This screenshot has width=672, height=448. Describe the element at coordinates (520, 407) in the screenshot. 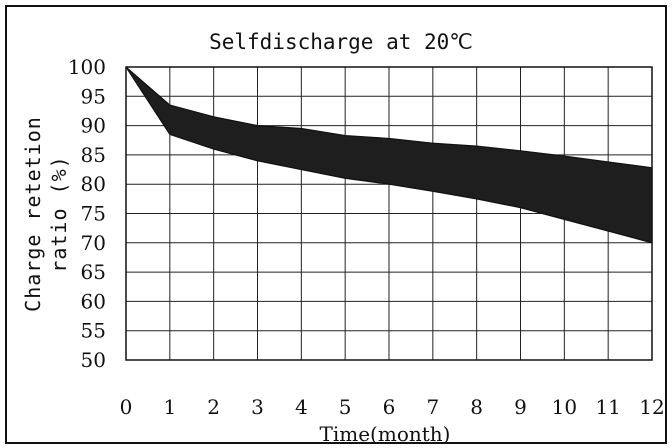

I see `x-tick-label-9: 9` at that location.